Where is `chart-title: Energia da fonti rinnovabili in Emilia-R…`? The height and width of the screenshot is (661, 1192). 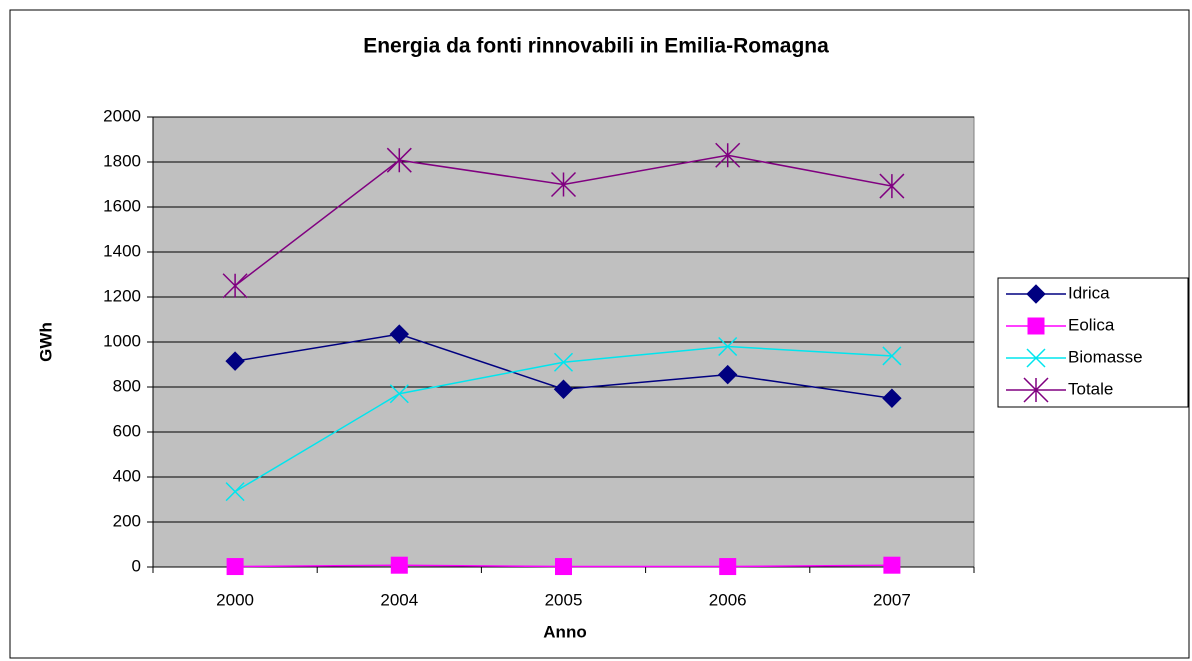
chart-title: Energia da fonti rinnovabili in Emilia-R… is located at coordinates (596, 46).